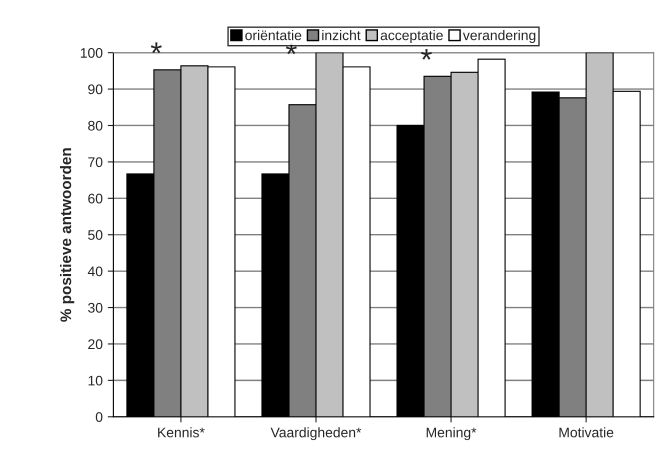 This screenshot has width=667, height=458. Describe the element at coordinates (273, 35) in the screenshot. I see `legend-label: oriëntatie` at that location.